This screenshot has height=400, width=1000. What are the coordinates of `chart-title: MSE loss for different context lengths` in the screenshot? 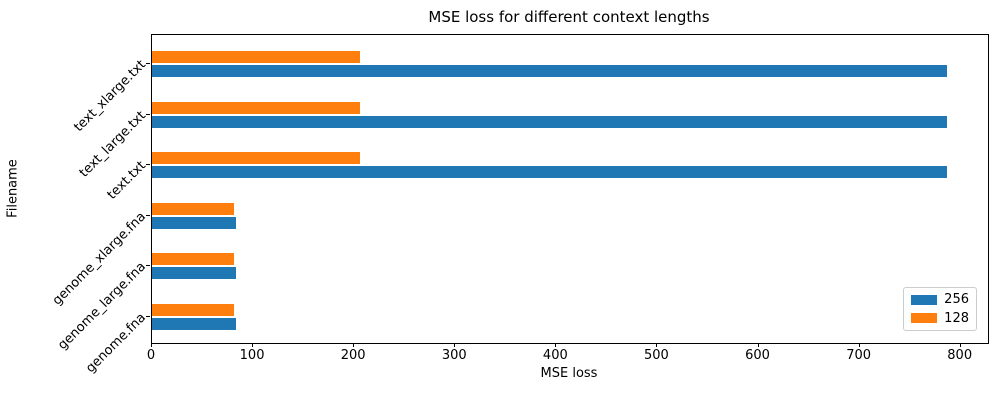 It's located at (569, 17).